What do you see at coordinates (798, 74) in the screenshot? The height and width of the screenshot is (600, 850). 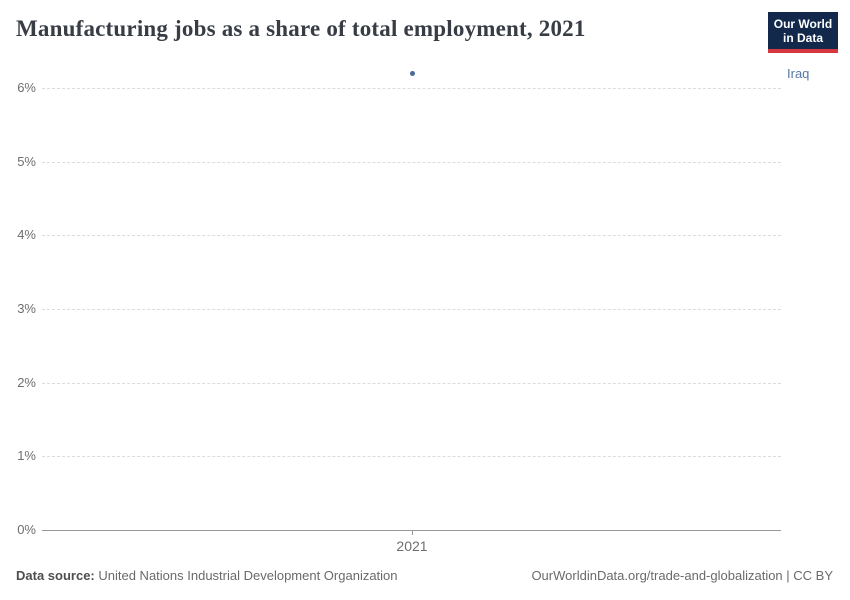 I see `entity-label-iraq: Iraq` at bounding box center [798, 74].